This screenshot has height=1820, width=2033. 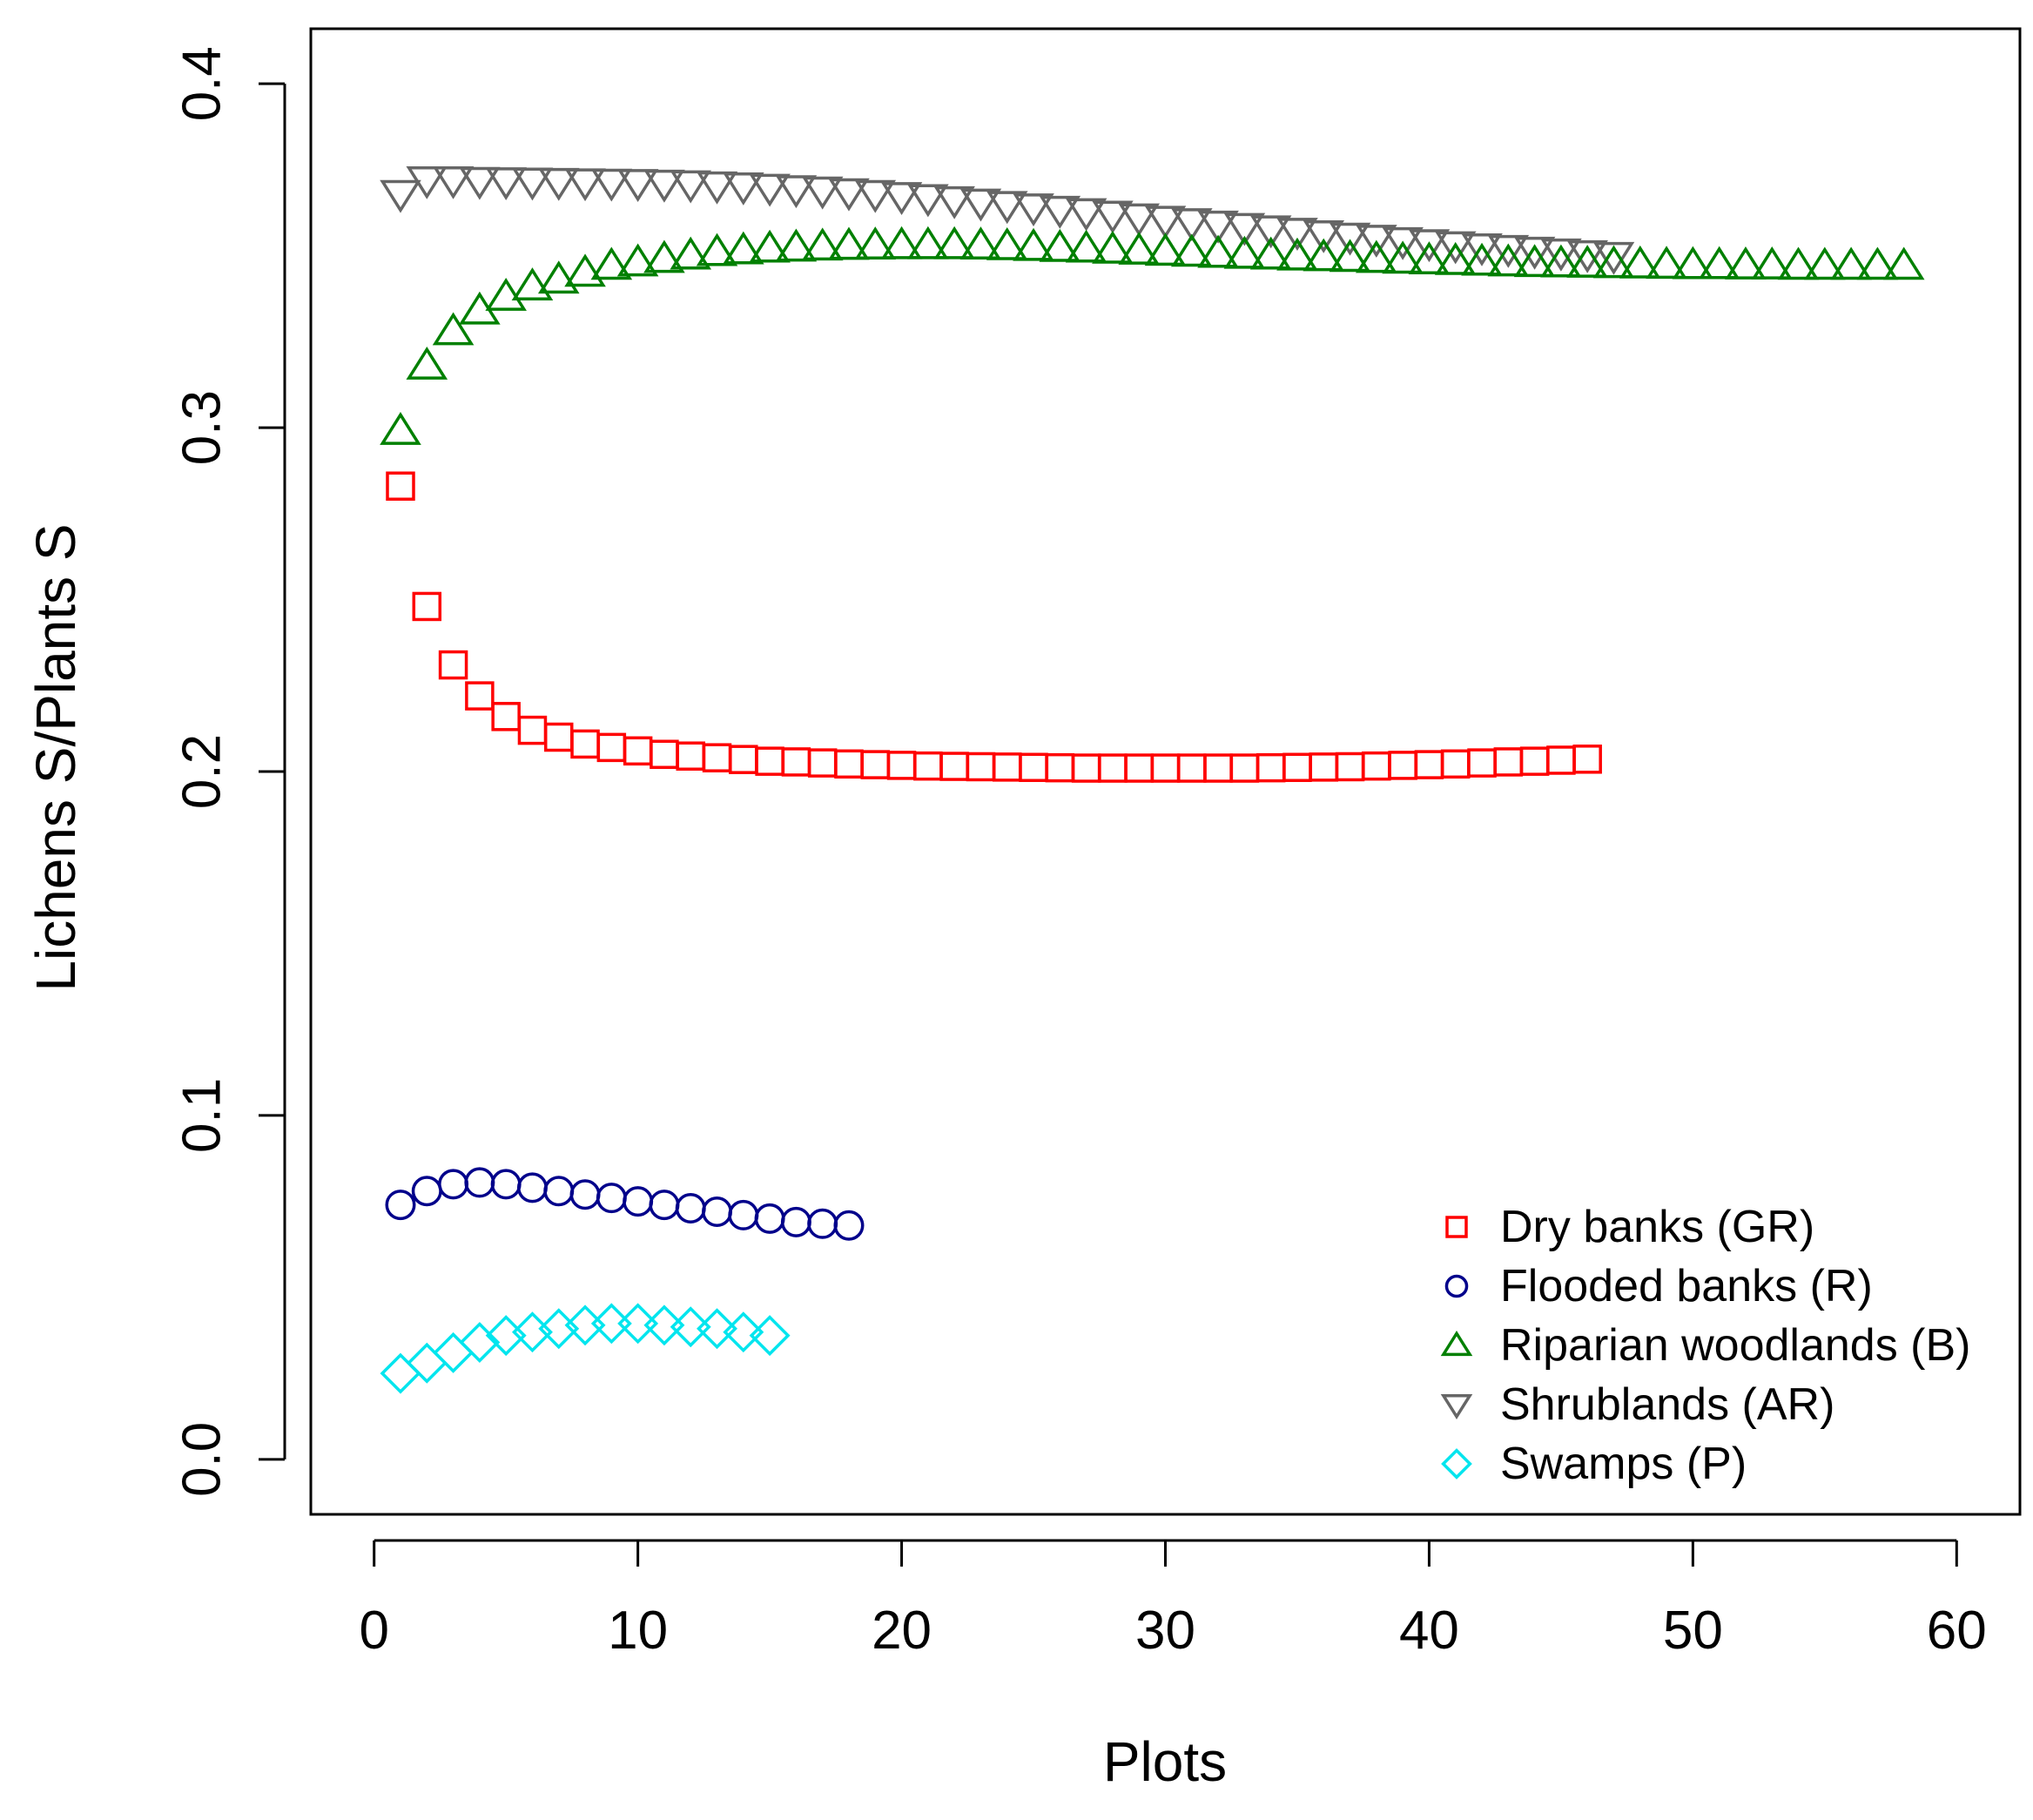 What do you see at coordinates (994, 627) in the screenshot?
I see `series-square` at bounding box center [994, 627].